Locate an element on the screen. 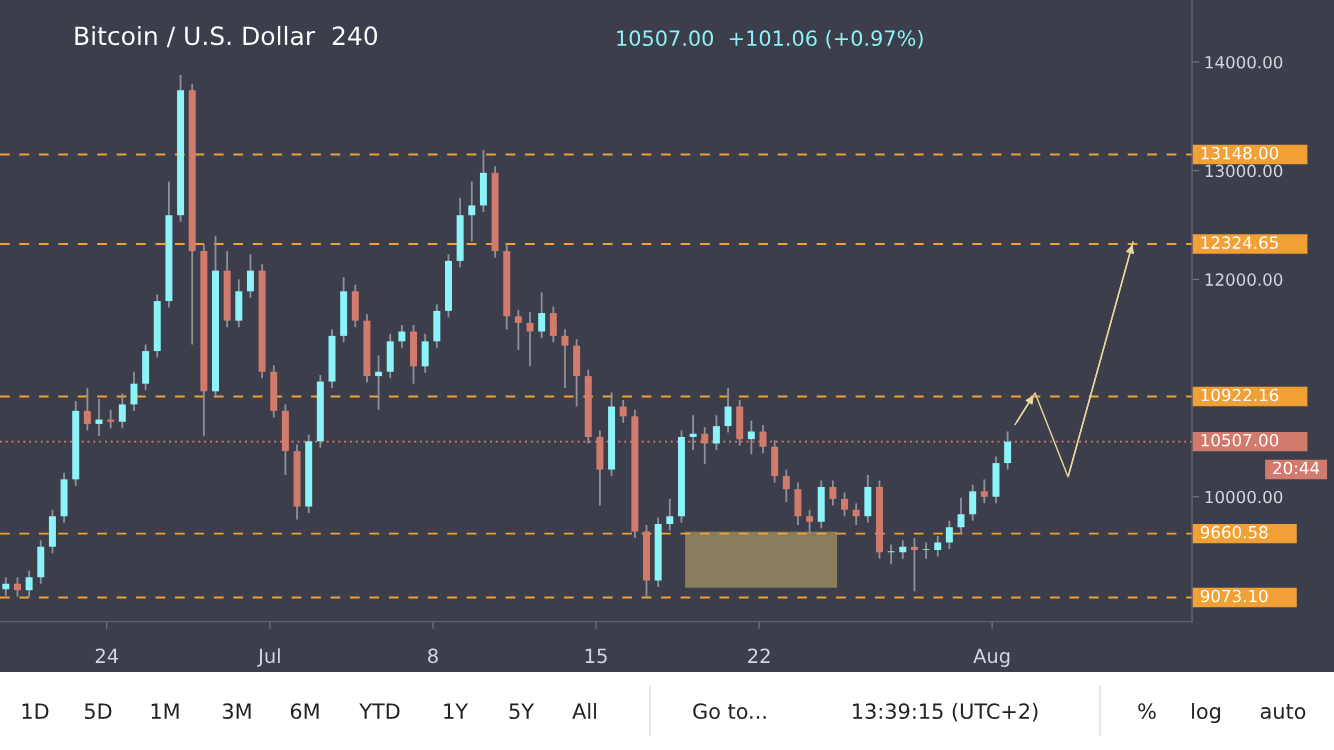 The image size is (1334, 750). text: 1M is located at coordinates (165, 711).